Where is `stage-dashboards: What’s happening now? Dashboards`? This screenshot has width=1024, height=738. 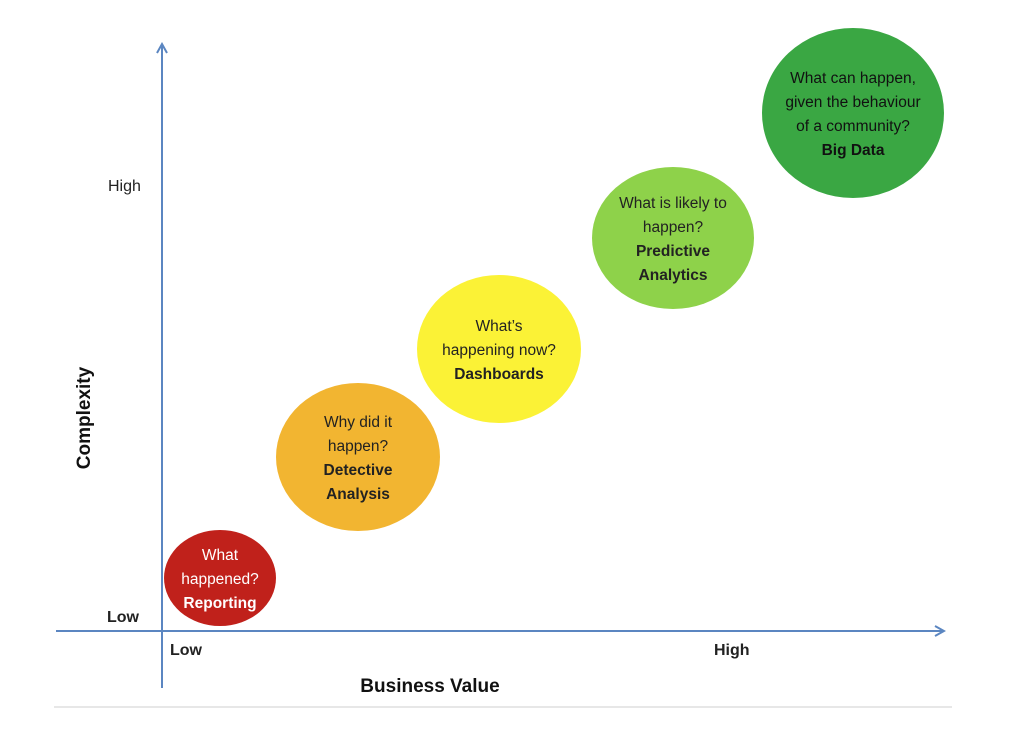
stage-dashboards: What’s happening now? Dashboards is located at coordinates (499, 349).